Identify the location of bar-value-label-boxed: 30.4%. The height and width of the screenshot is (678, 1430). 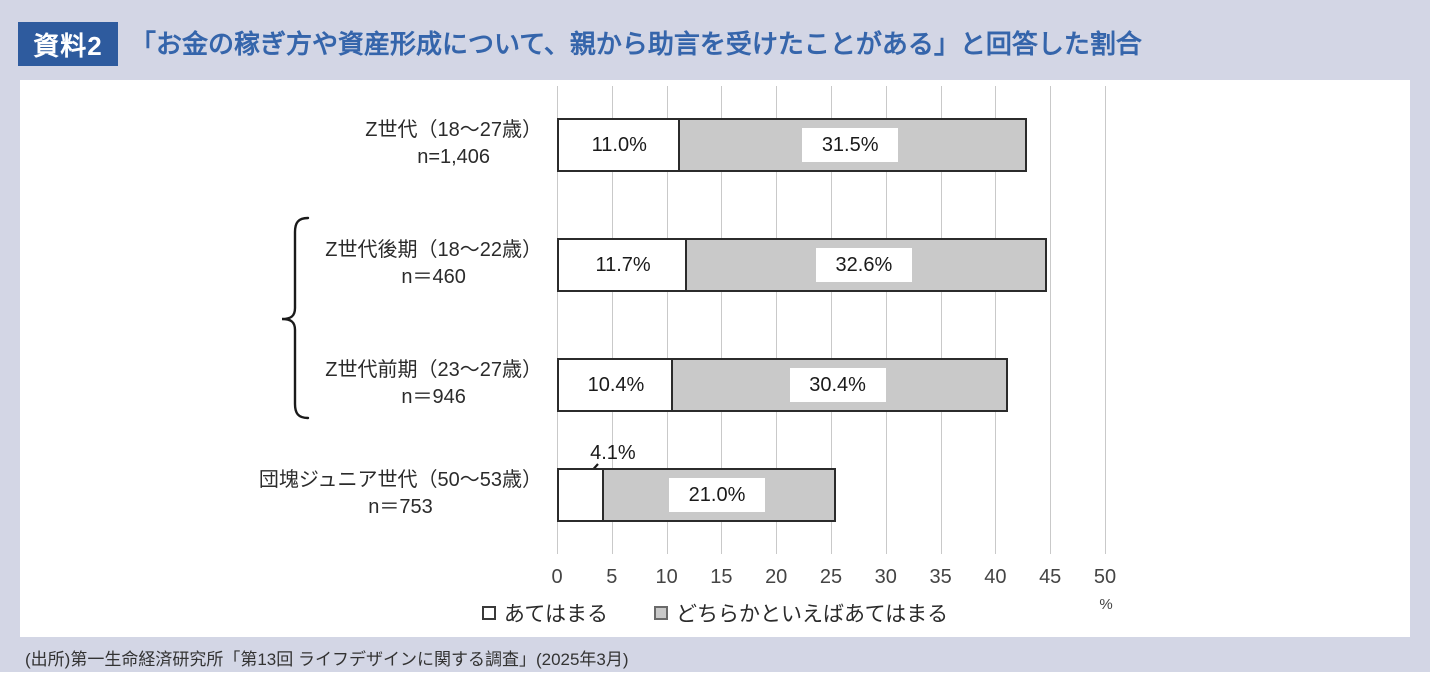
(837, 385).